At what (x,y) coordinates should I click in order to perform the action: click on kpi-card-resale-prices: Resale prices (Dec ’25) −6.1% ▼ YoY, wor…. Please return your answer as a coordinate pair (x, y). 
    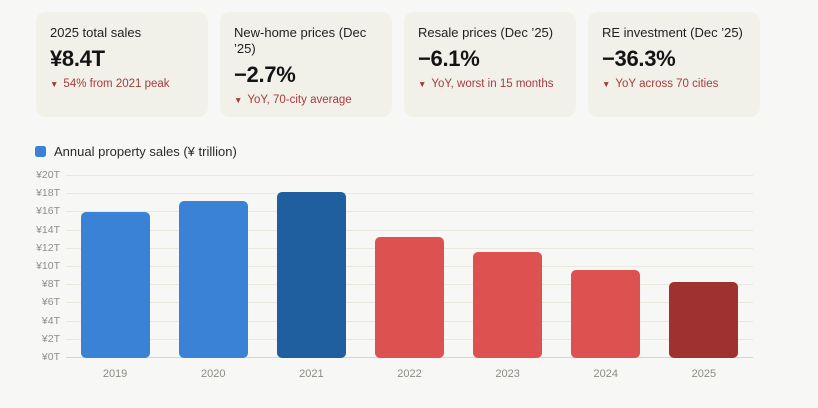
    Looking at the image, I should click on (490, 64).